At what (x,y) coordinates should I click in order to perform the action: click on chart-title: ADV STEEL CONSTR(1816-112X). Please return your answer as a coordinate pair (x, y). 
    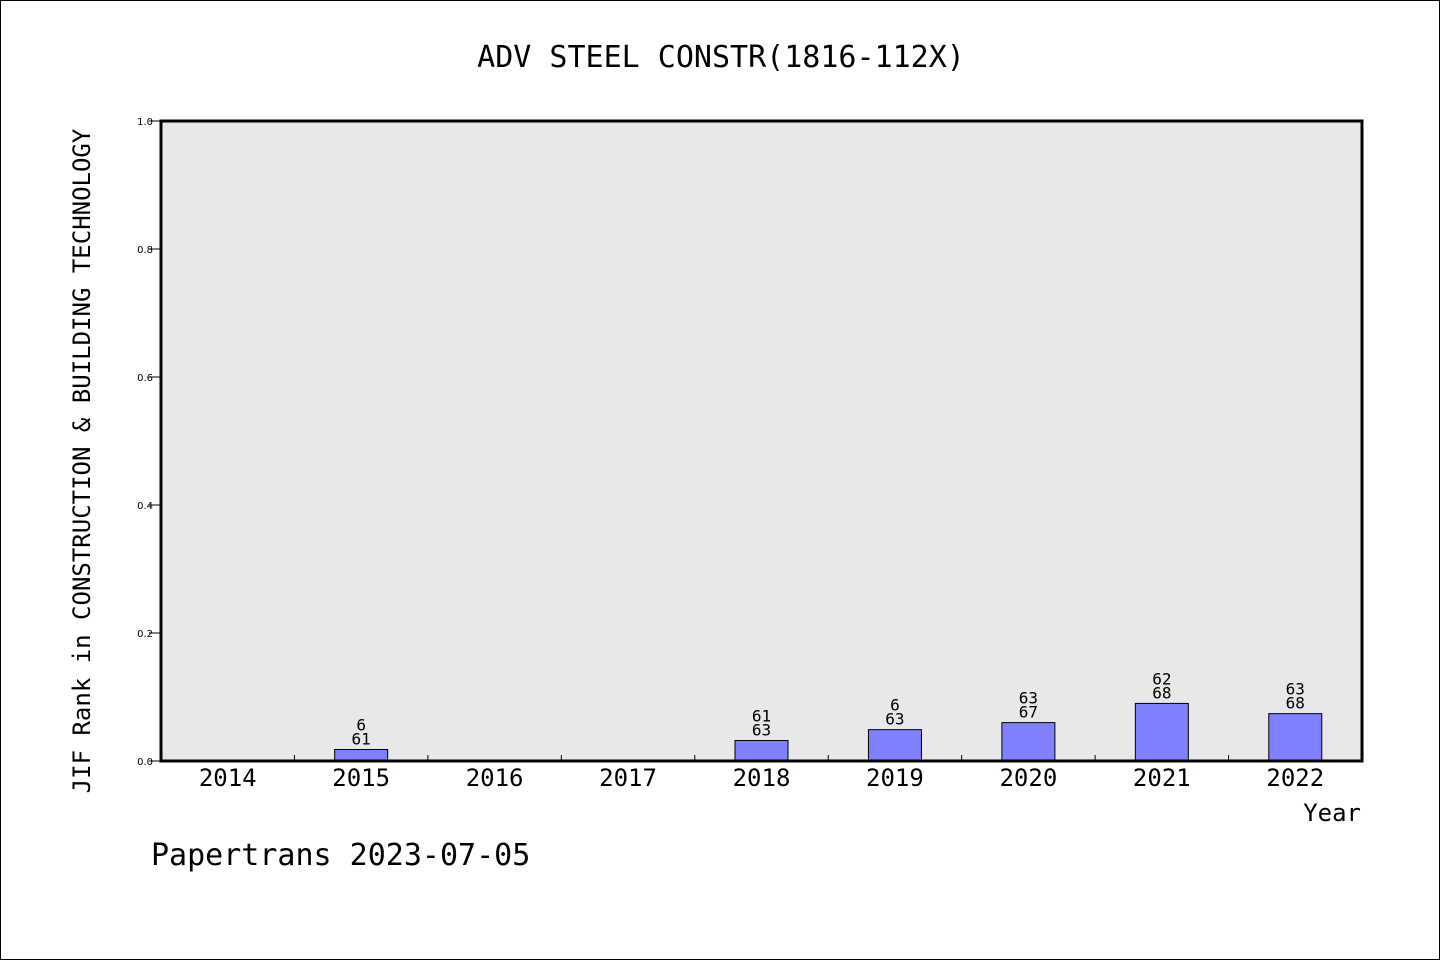
    Looking at the image, I should click on (721, 57).